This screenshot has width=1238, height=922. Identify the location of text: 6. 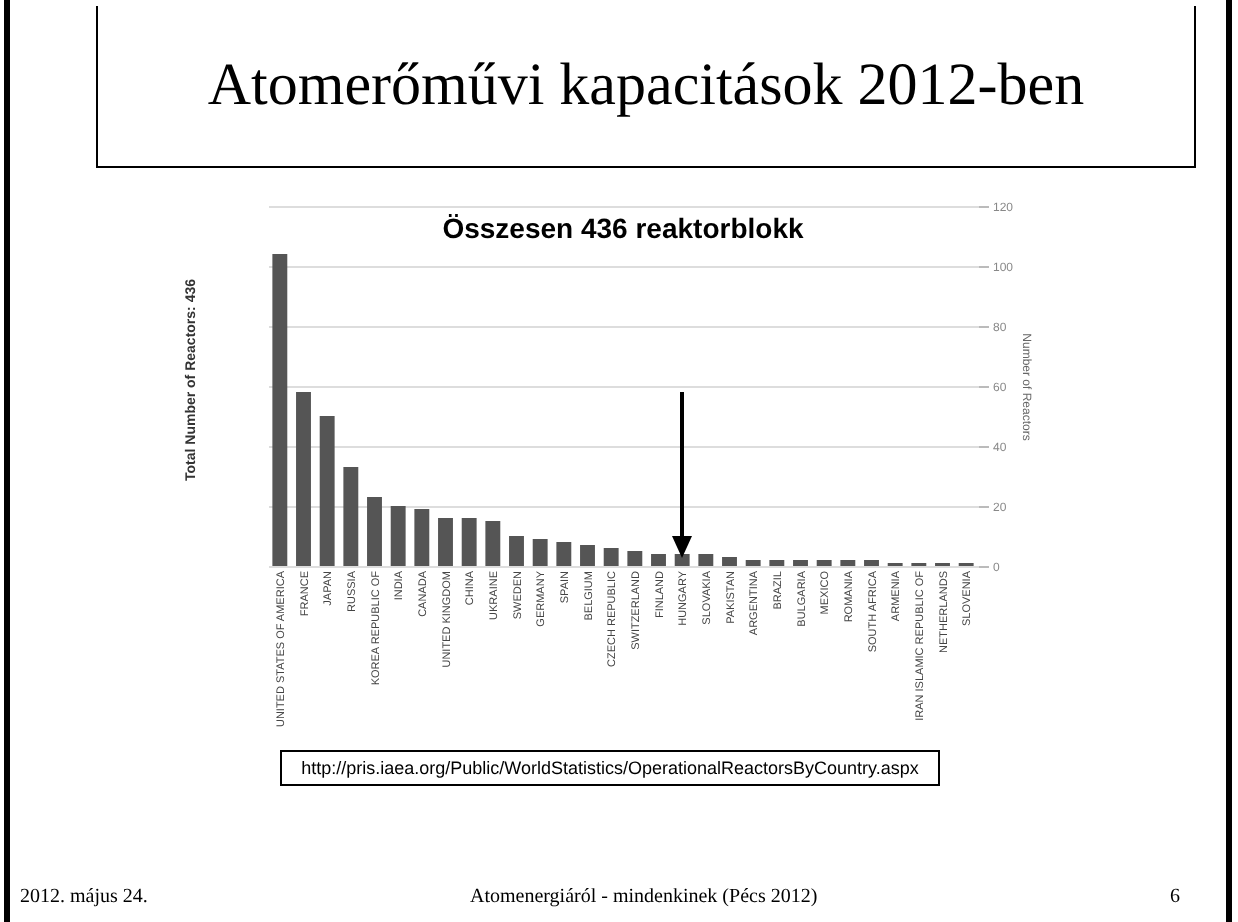
(1175, 897).